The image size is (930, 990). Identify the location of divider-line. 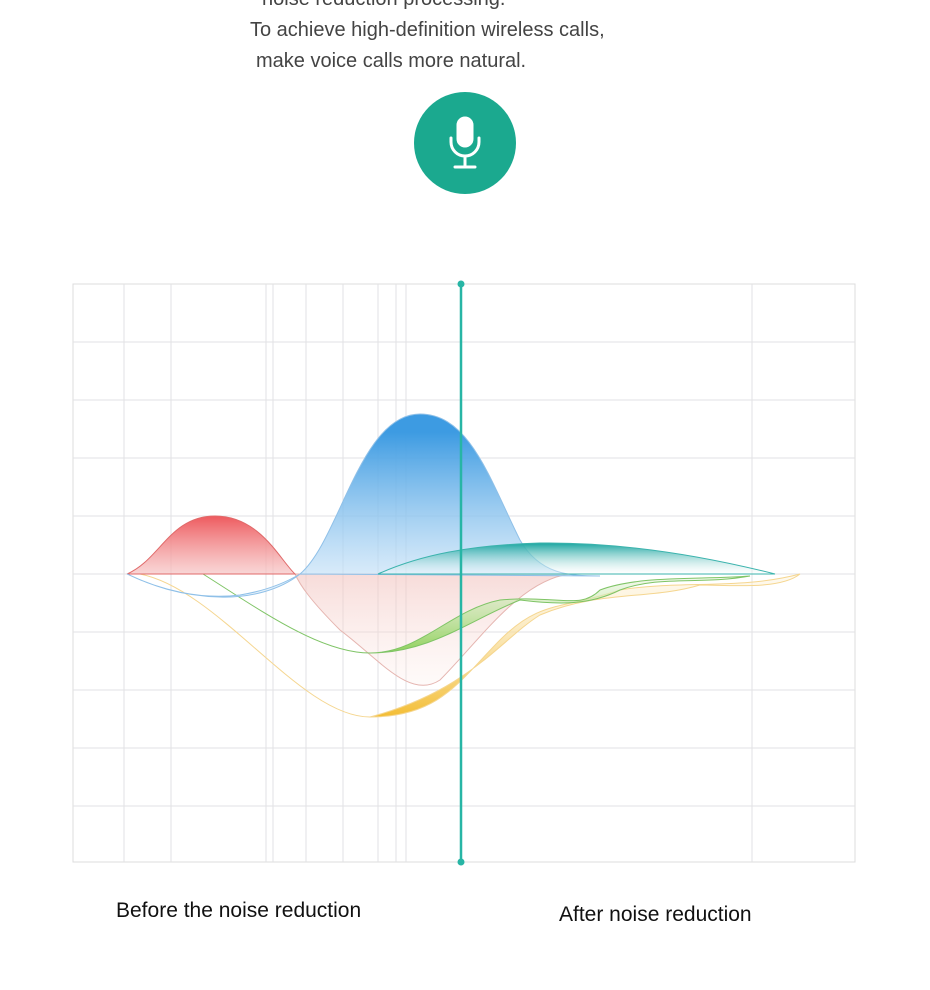
(461, 573).